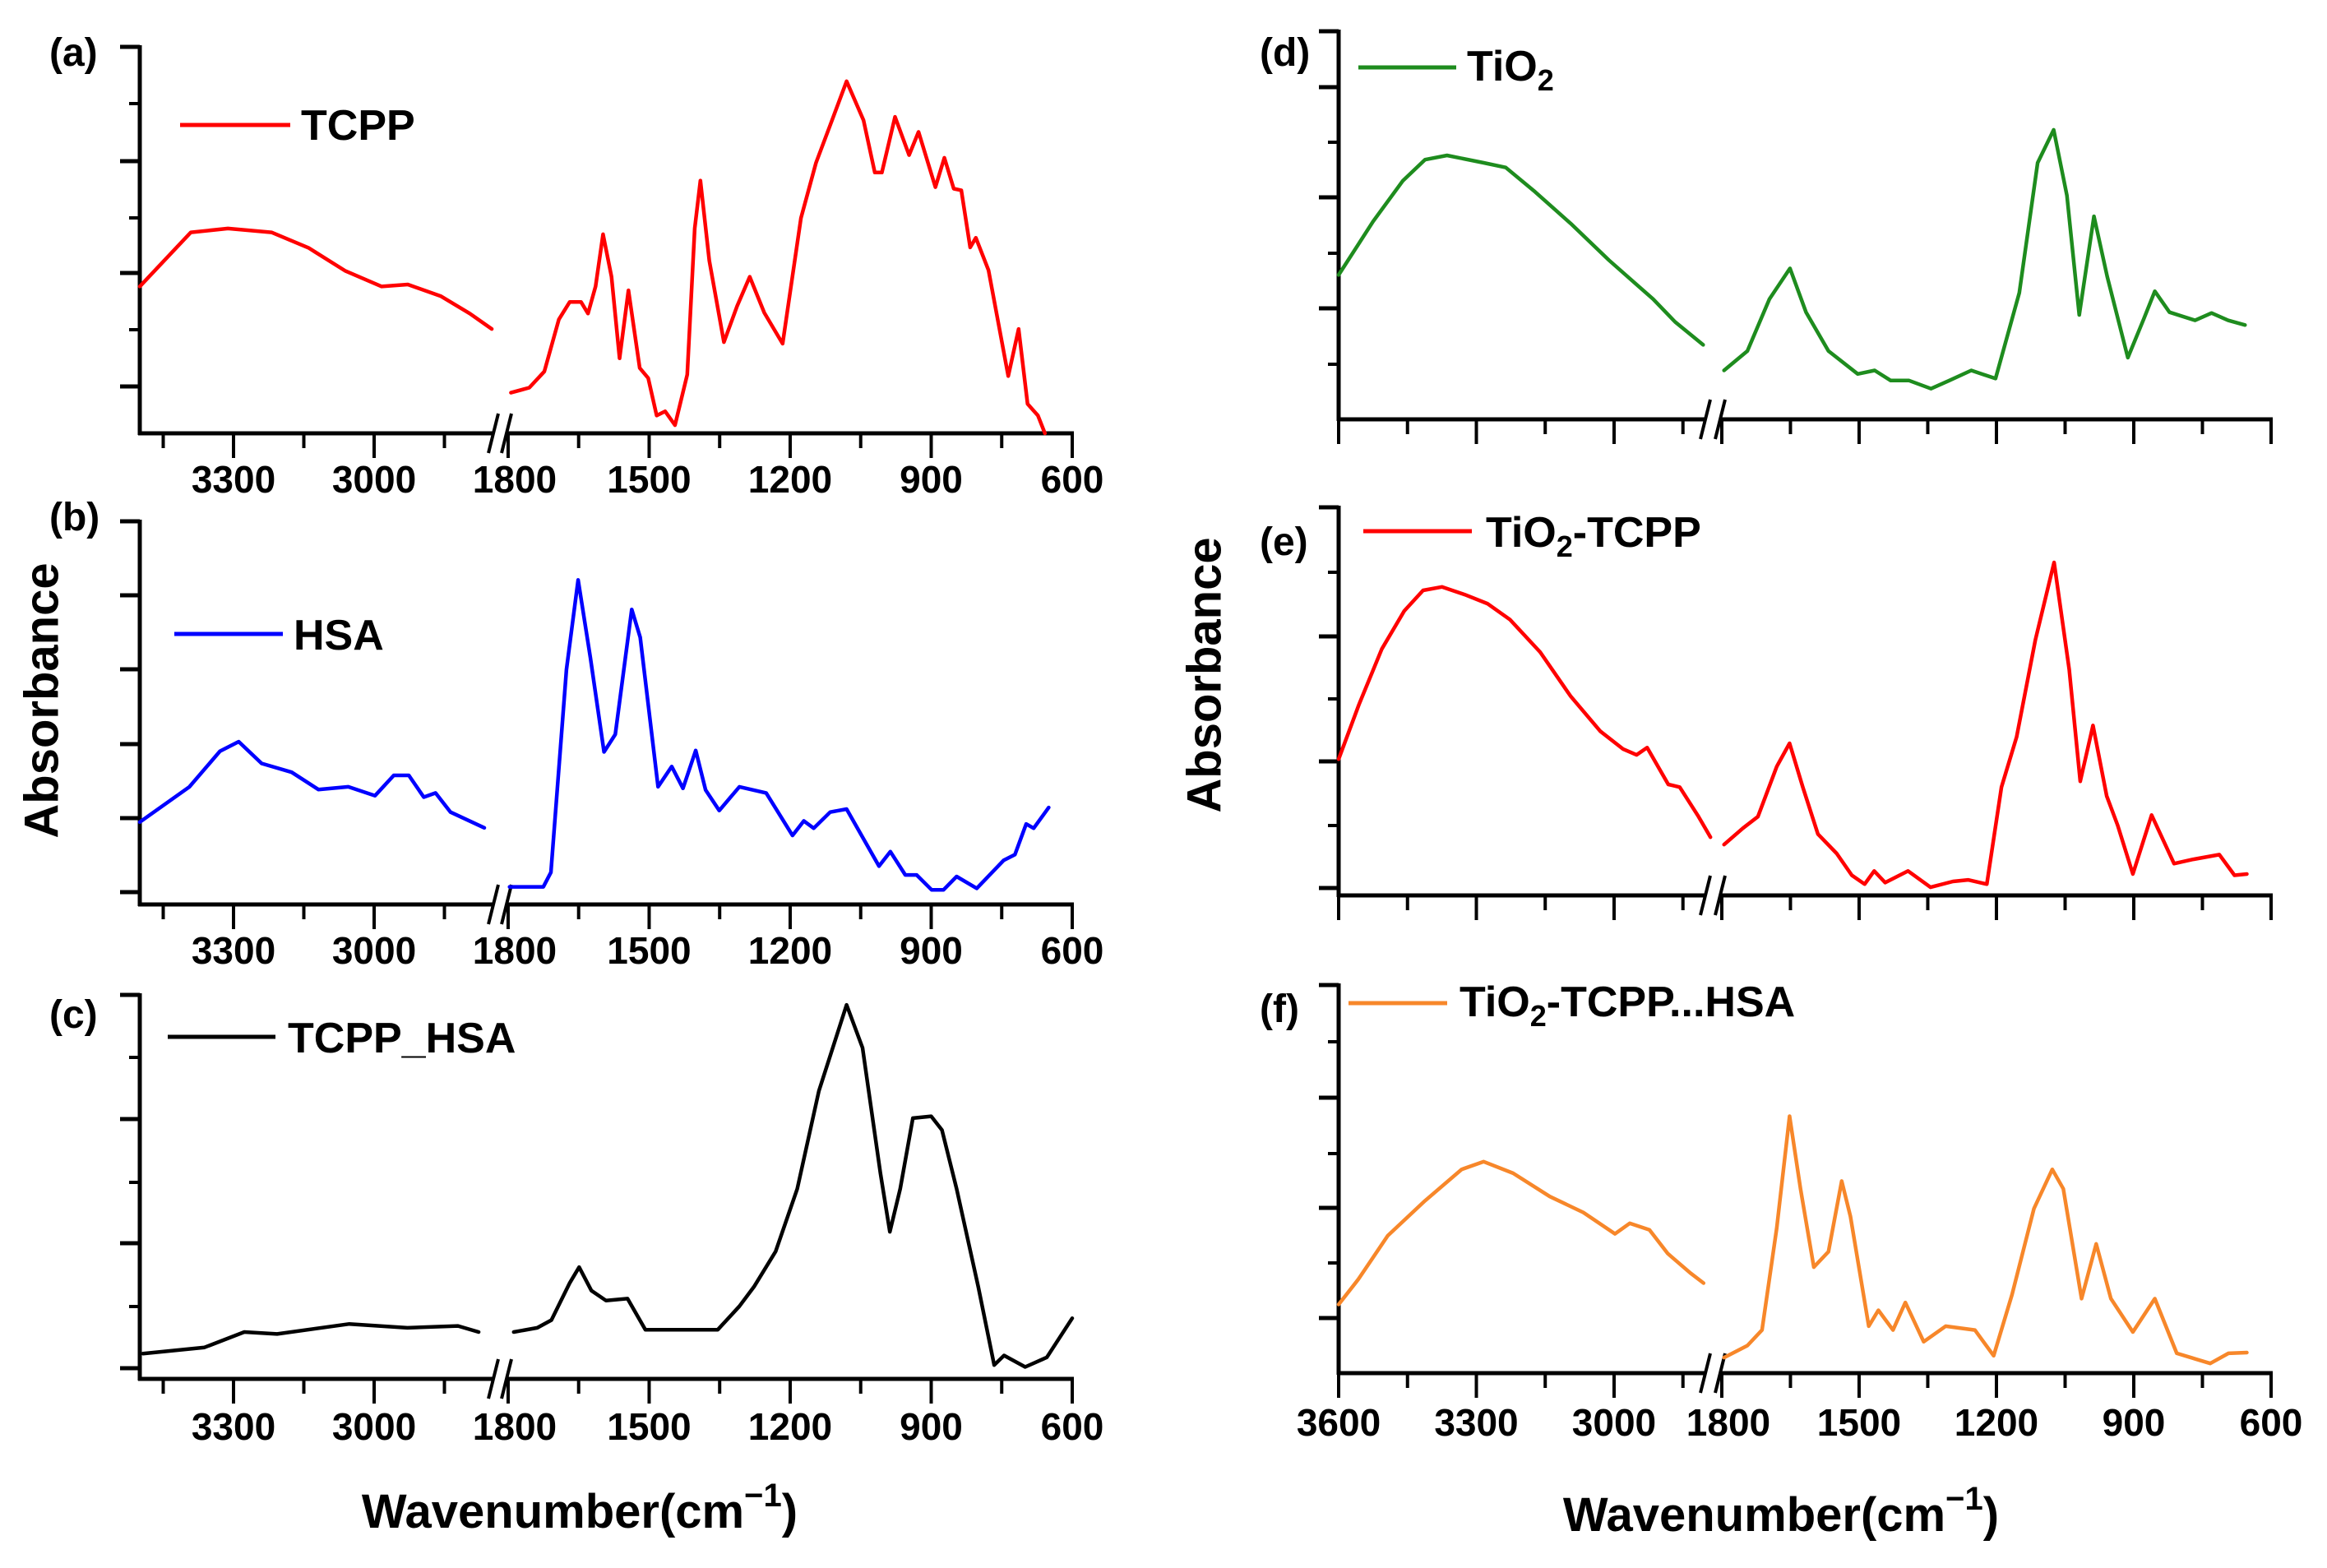 The width and height of the screenshot is (2327, 1568). What do you see at coordinates (73, 53) in the screenshot?
I see `panel-label: (a)` at bounding box center [73, 53].